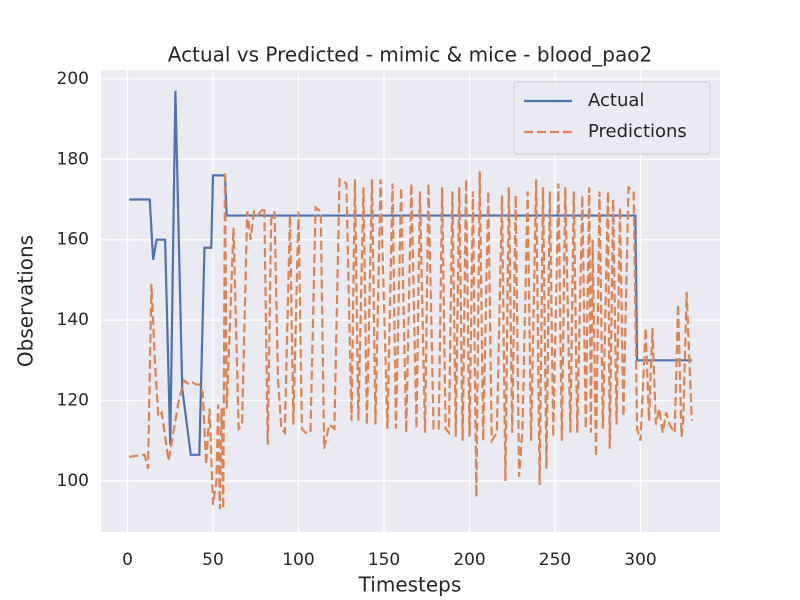  I want to click on x-tick-label: 250, so click(555, 560).